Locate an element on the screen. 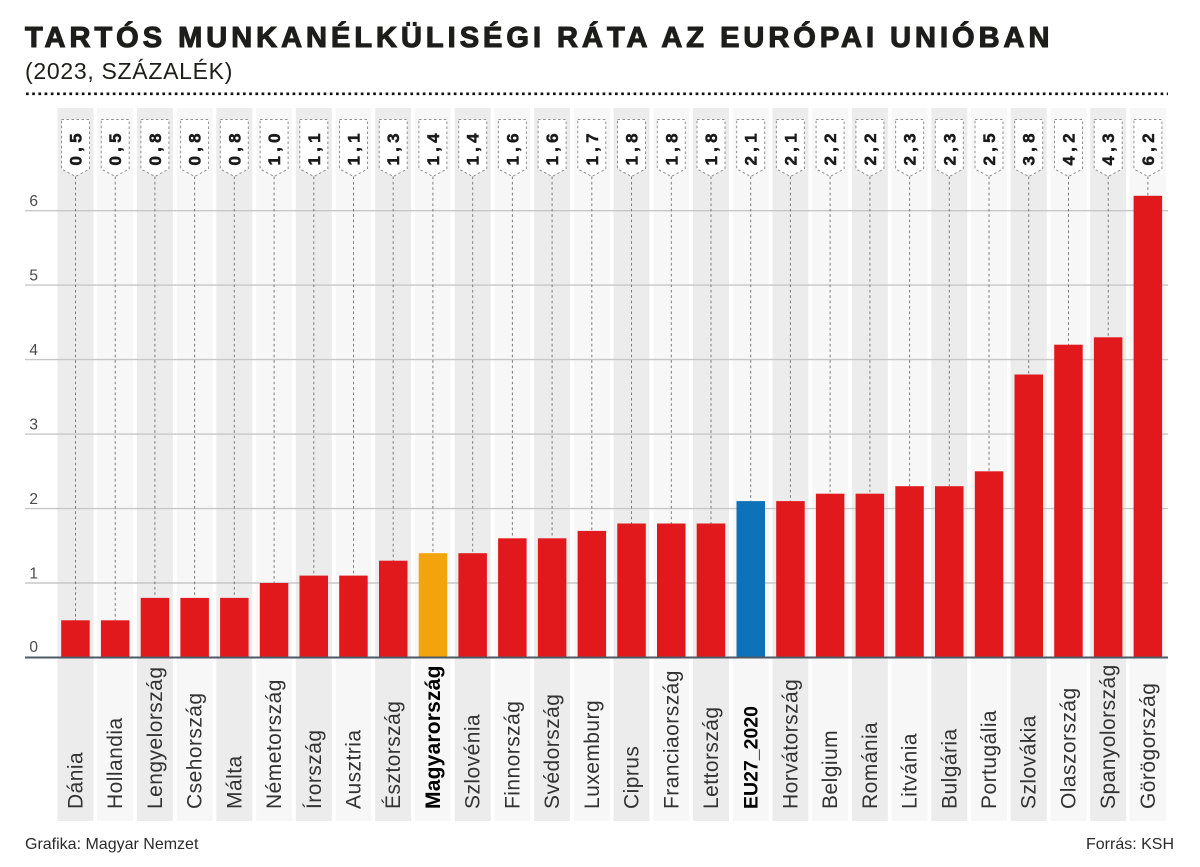 The image size is (1200, 867). svg-text: 2 is located at coordinates (33, 499).